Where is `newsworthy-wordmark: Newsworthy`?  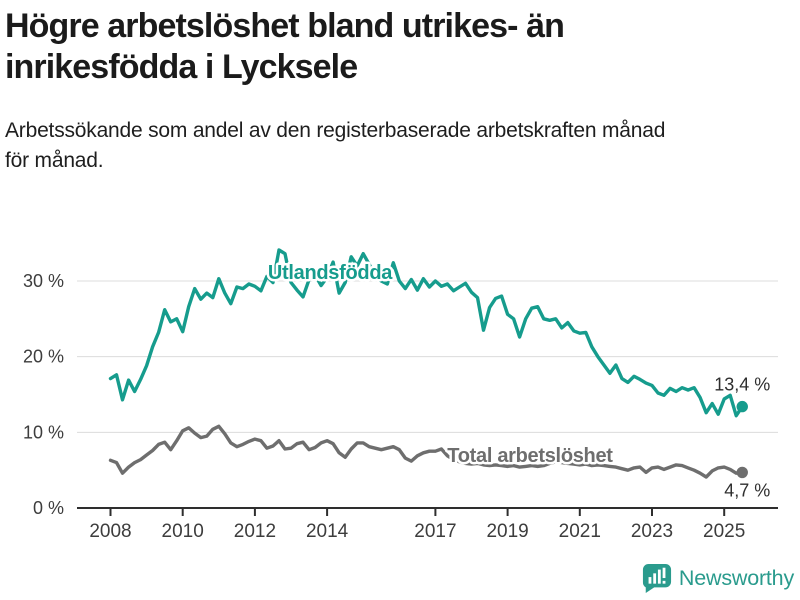
newsworthy-wordmark: Newsworthy is located at coordinates (736, 578).